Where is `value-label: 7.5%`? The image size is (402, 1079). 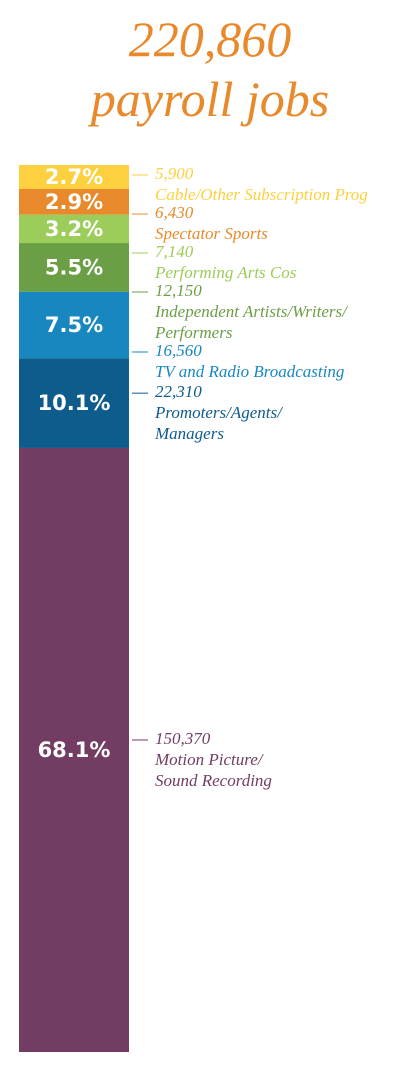
value-label: 7.5% is located at coordinates (74, 325).